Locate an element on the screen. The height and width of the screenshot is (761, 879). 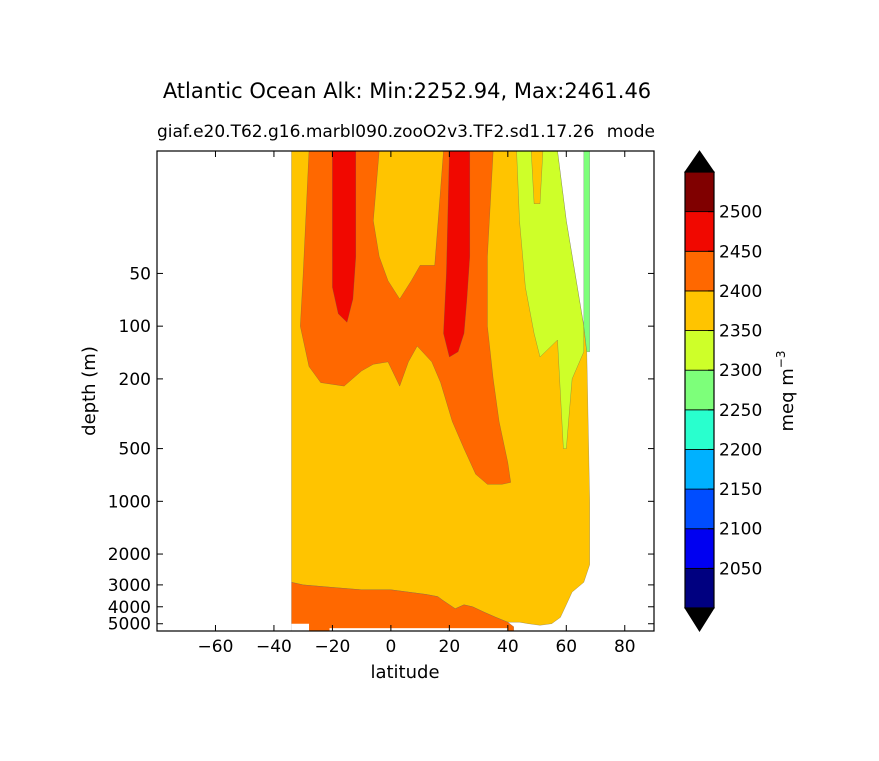
colorbar-tick-label: 2150 is located at coordinates (740, 490).